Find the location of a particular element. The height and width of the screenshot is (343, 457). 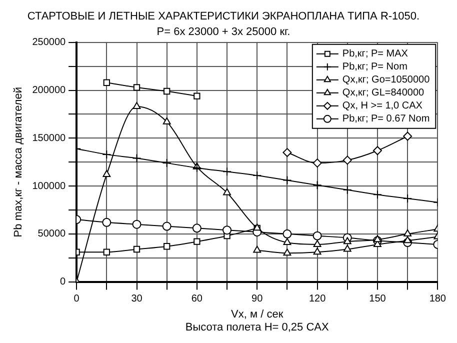

y-tick-label: 250000 is located at coordinates (49, 42).